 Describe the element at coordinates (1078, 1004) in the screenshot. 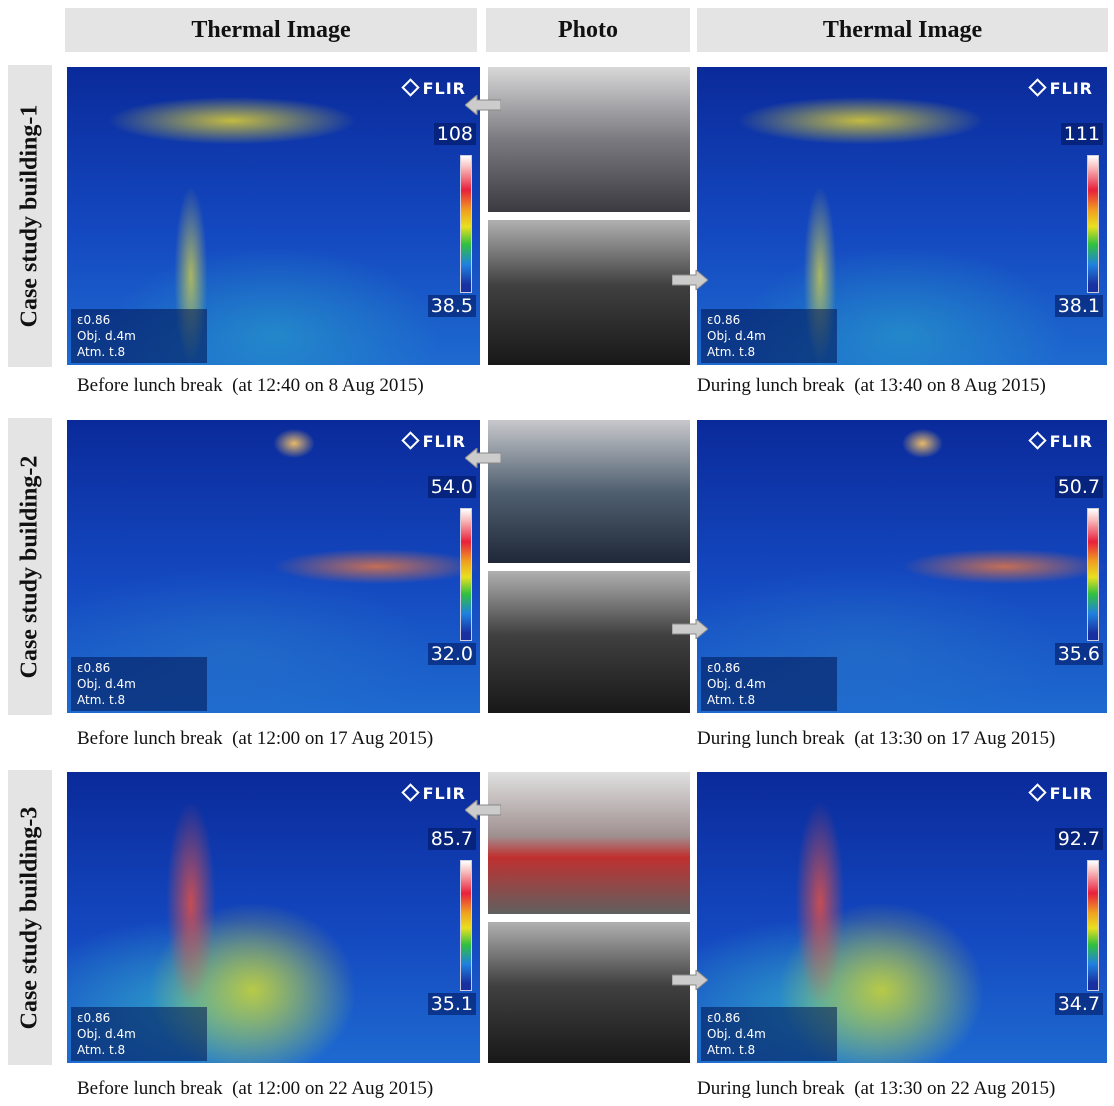

I see `scale-min: 34.7` at that location.